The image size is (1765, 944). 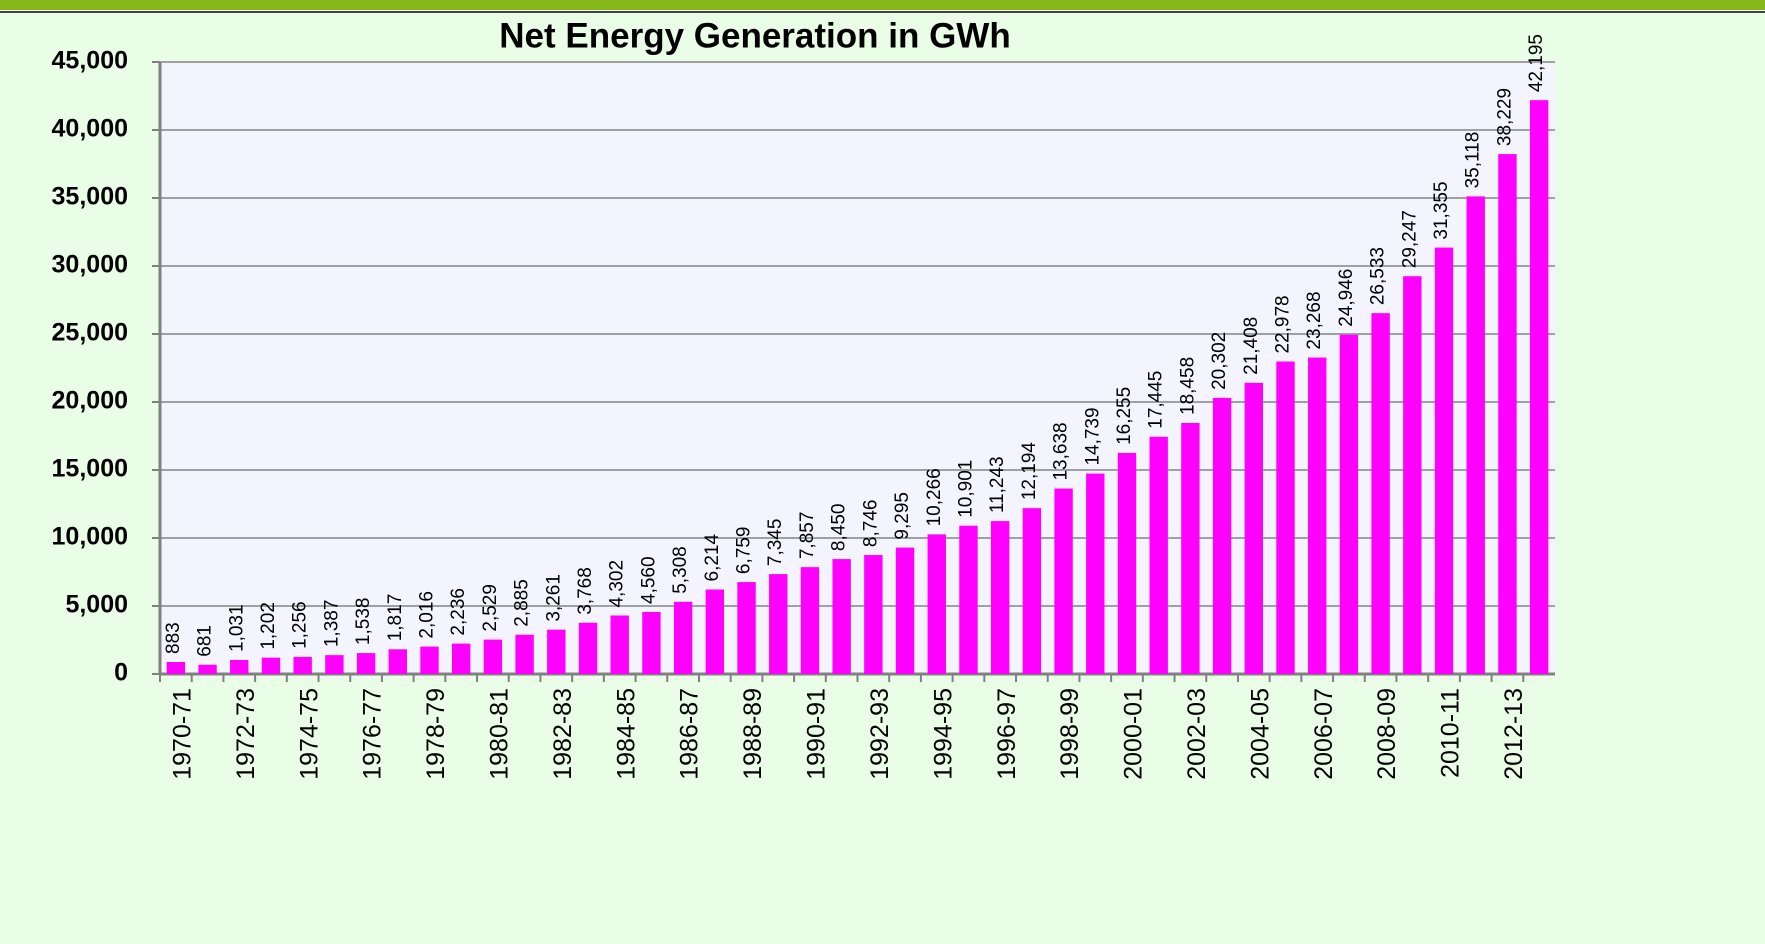 What do you see at coordinates (775, 543) in the screenshot?
I see `value-label: 7,345` at bounding box center [775, 543].